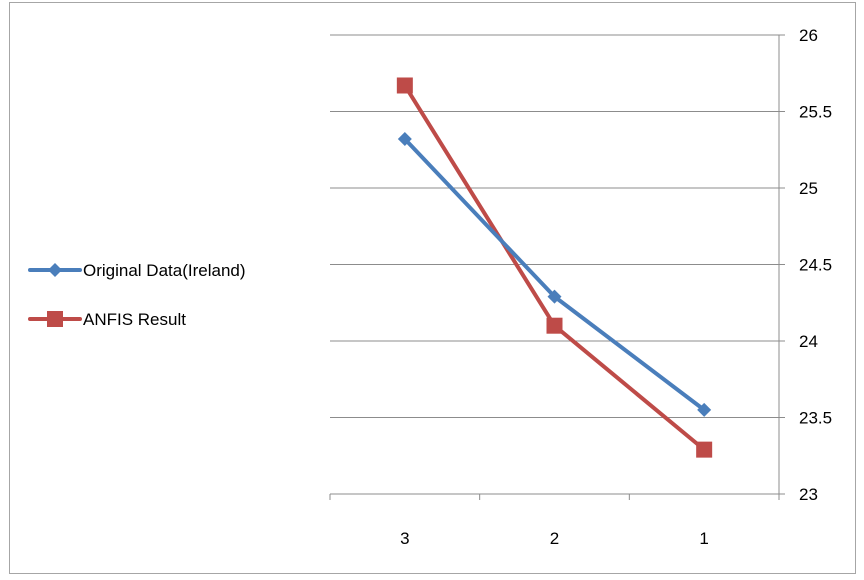 Image resolution: width=864 pixels, height=580 pixels. I want to click on x-tick-label: 1, so click(703, 538).